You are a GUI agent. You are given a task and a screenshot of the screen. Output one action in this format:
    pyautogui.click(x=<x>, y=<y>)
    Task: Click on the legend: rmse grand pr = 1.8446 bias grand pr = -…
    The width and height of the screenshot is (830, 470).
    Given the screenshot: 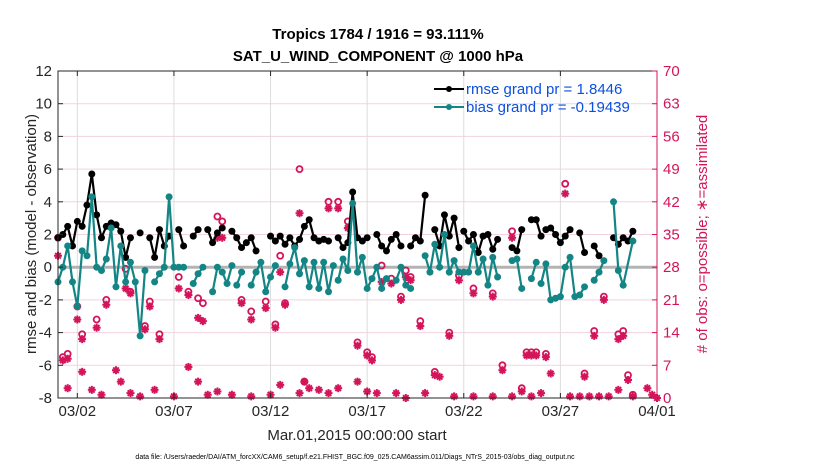 What is the action you would take?
    pyautogui.click(x=532, y=98)
    